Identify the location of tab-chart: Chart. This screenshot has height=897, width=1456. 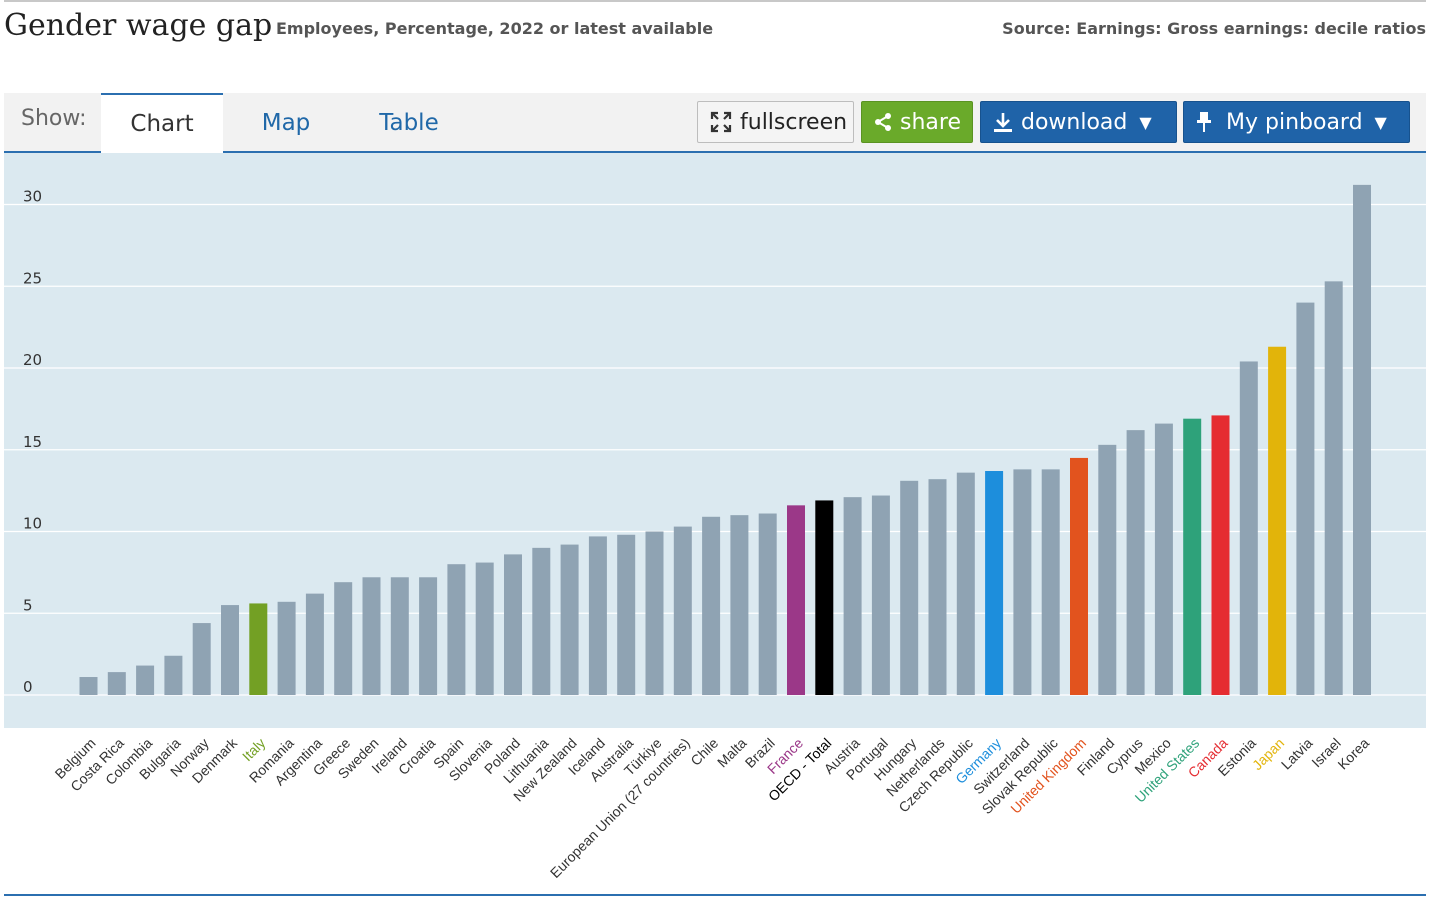
(162, 123).